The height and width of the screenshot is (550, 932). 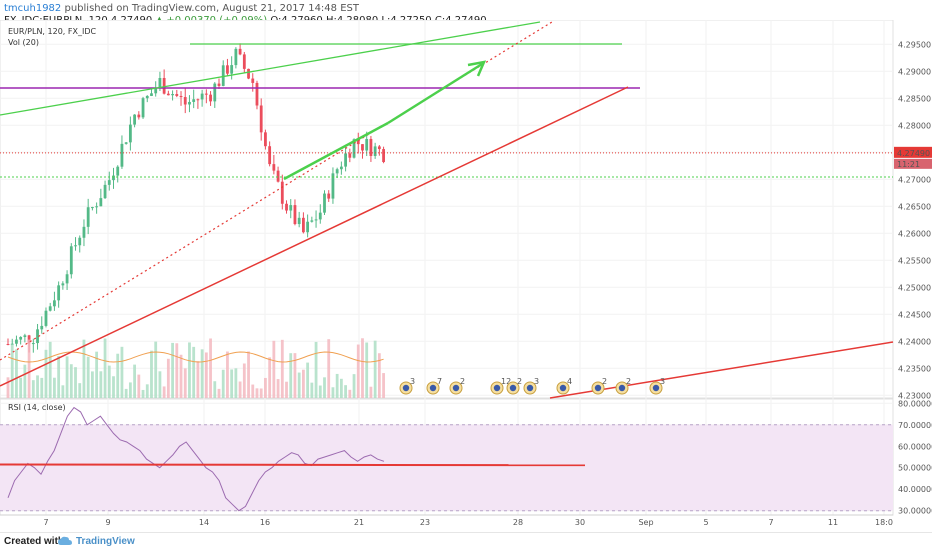 I want to click on tradingview-cloud-icon, so click(x=65, y=540).